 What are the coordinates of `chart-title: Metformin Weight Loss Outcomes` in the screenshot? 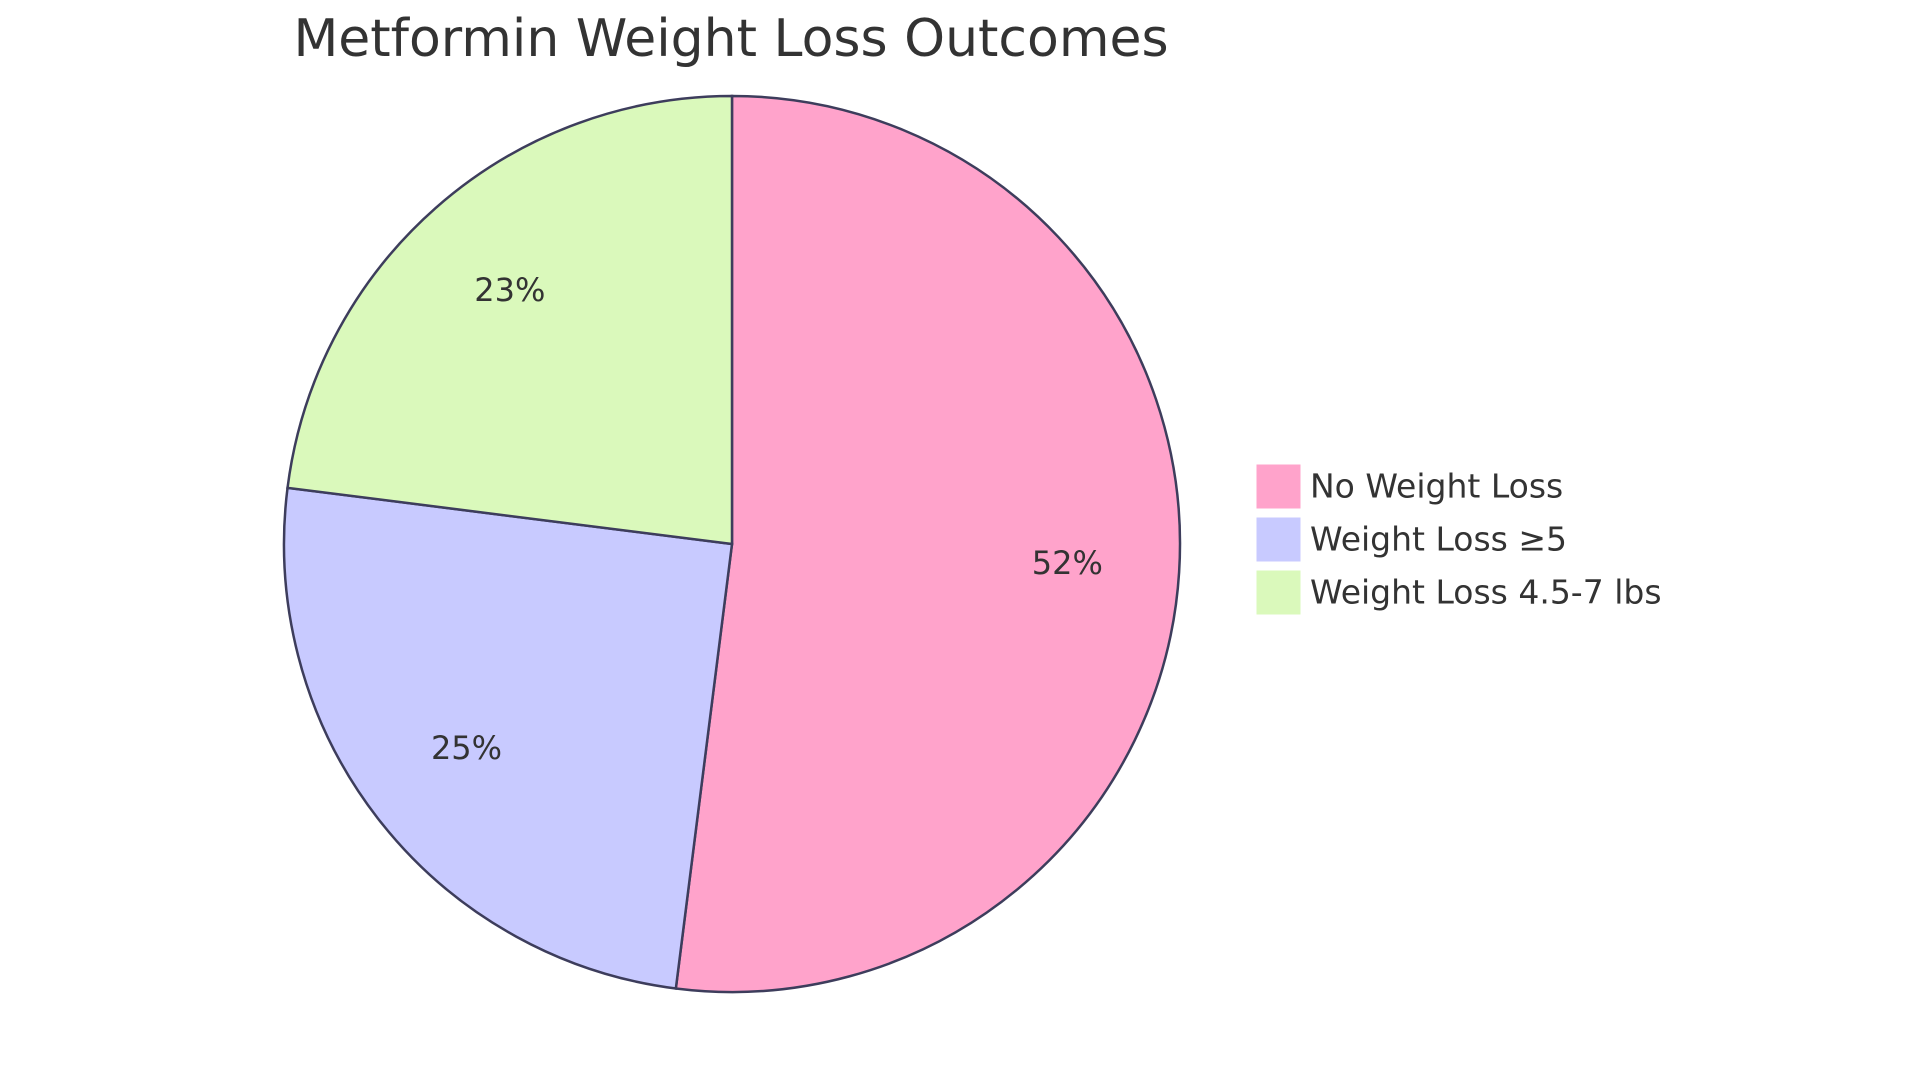 It's located at (730, 39).